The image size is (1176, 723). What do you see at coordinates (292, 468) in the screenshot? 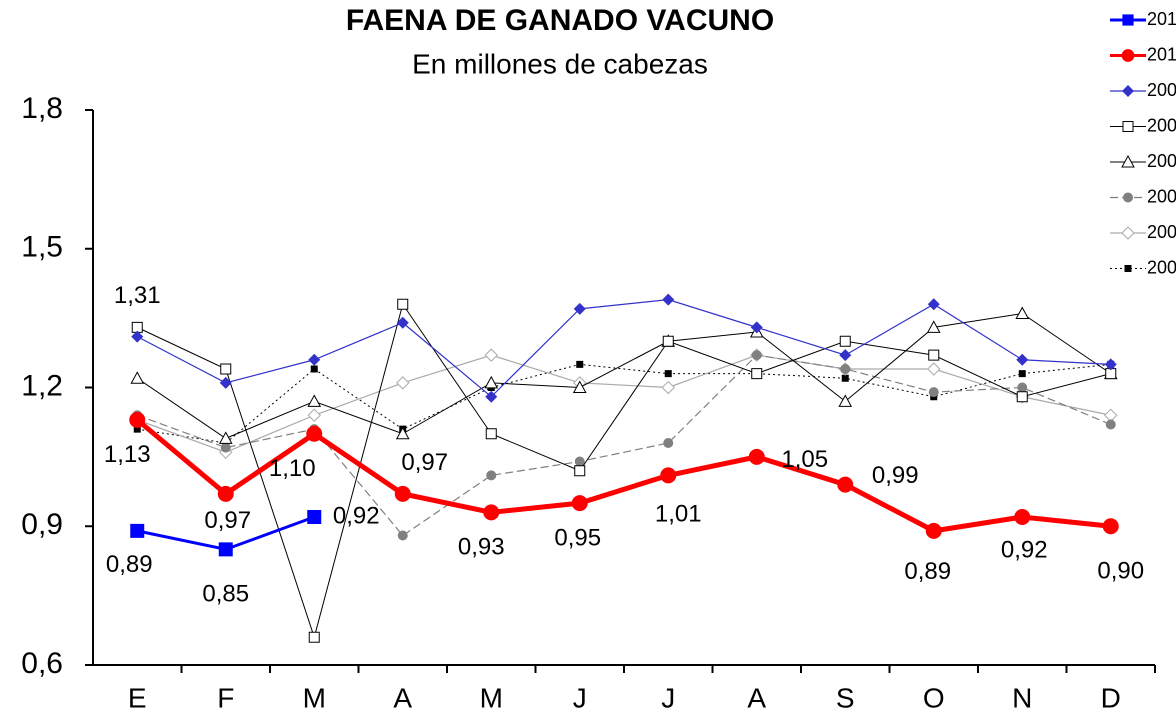
I see `data-label: 1,10` at bounding box center [292, 468].